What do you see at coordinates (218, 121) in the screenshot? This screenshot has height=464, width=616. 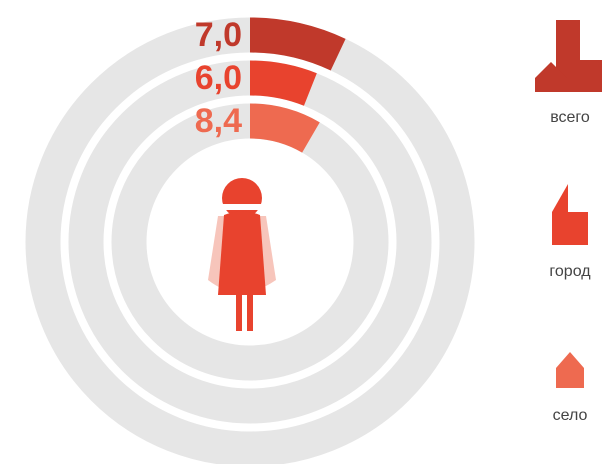 I see `value-label: 8,4` at bounding box center [218, 121].